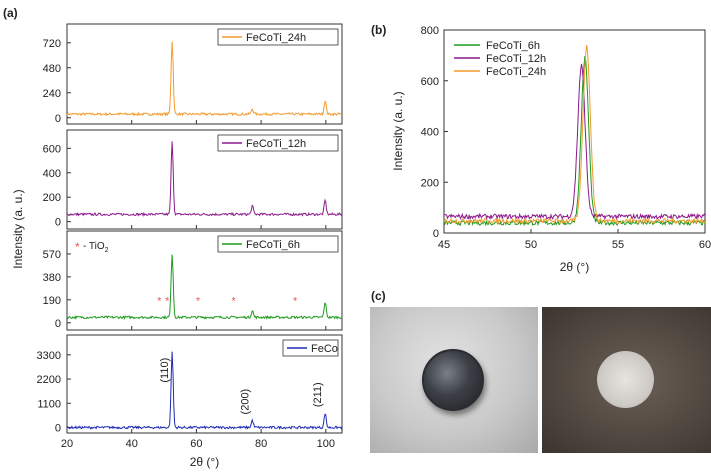 The image size is (711, 475). Describe the element at coordinates (49, 404) in the screenshot. I see `y-tick-label: 1100` at that location.